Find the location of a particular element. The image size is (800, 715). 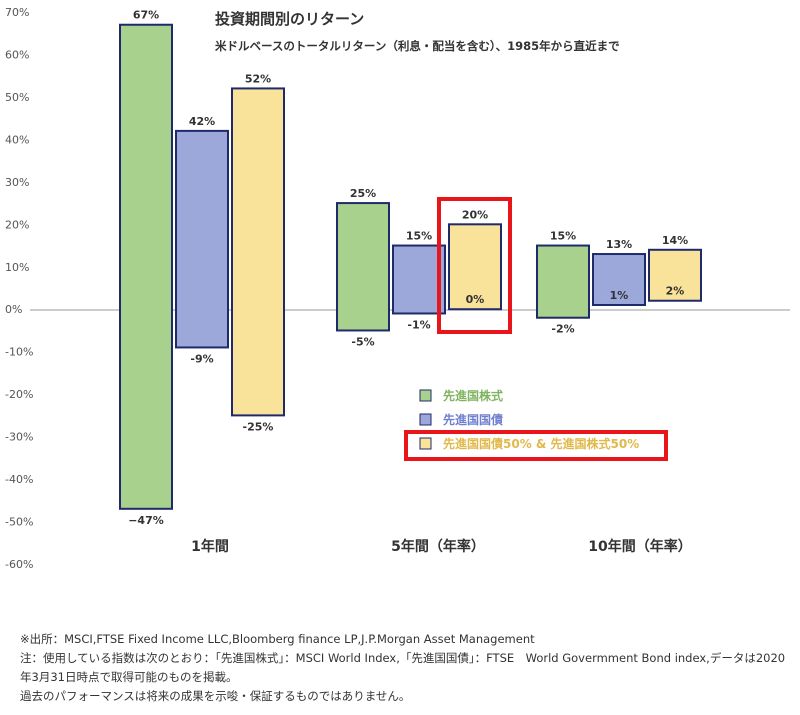

y-tick-label: -50% is located at coordinates (19, 522).